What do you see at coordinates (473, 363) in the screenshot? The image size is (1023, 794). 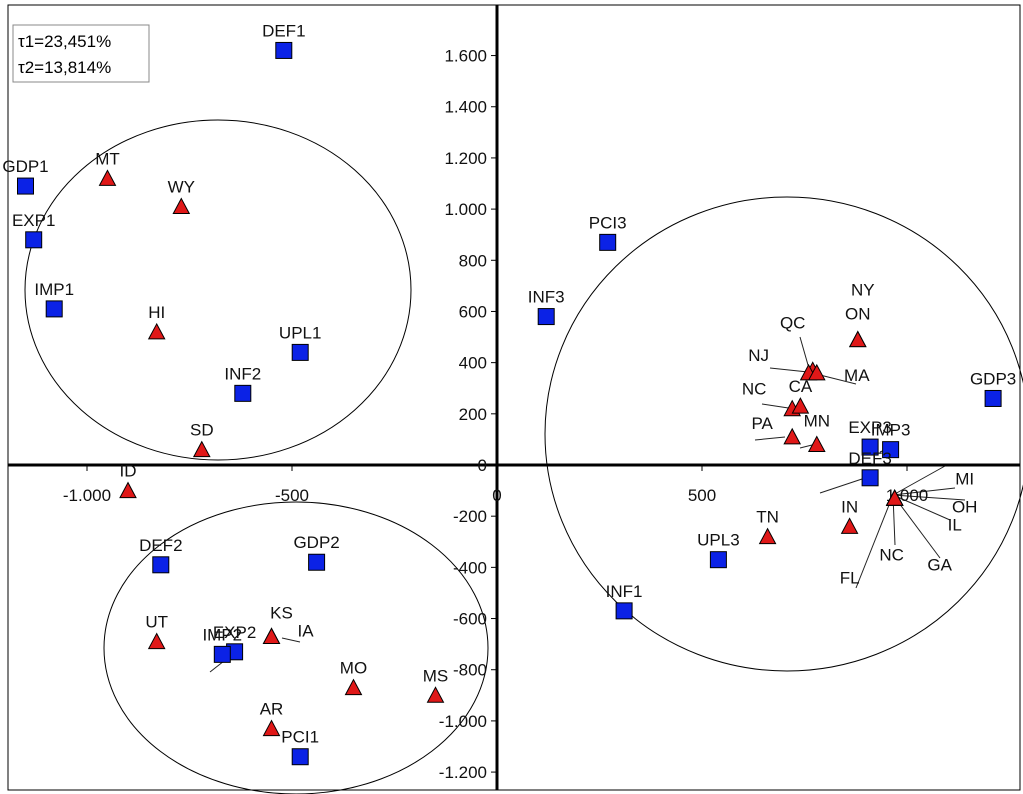 I see `y-tick-label: 400` at bounding box center [473, 363].